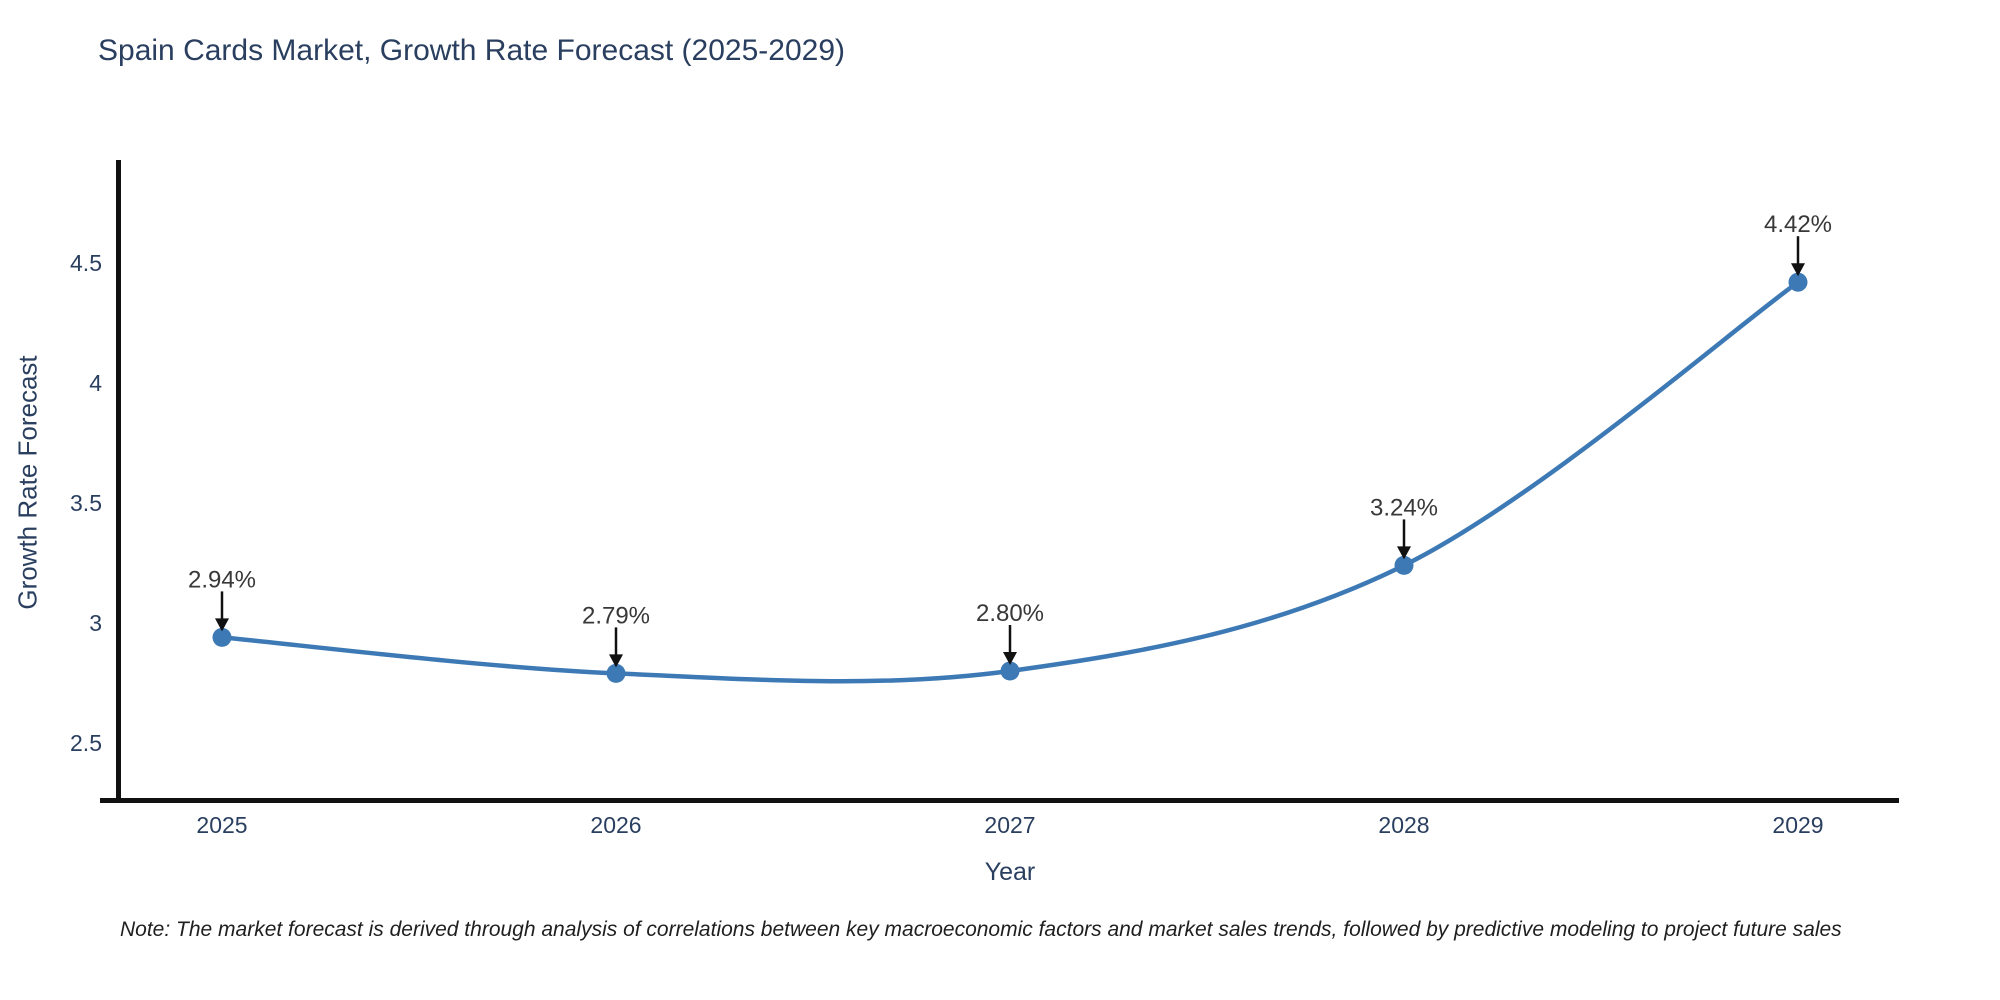  What do you see at coordinates (1010, 613) in the screenshot?
I see `annotation-label: 2.80%` at bounding box center [1010, 613].